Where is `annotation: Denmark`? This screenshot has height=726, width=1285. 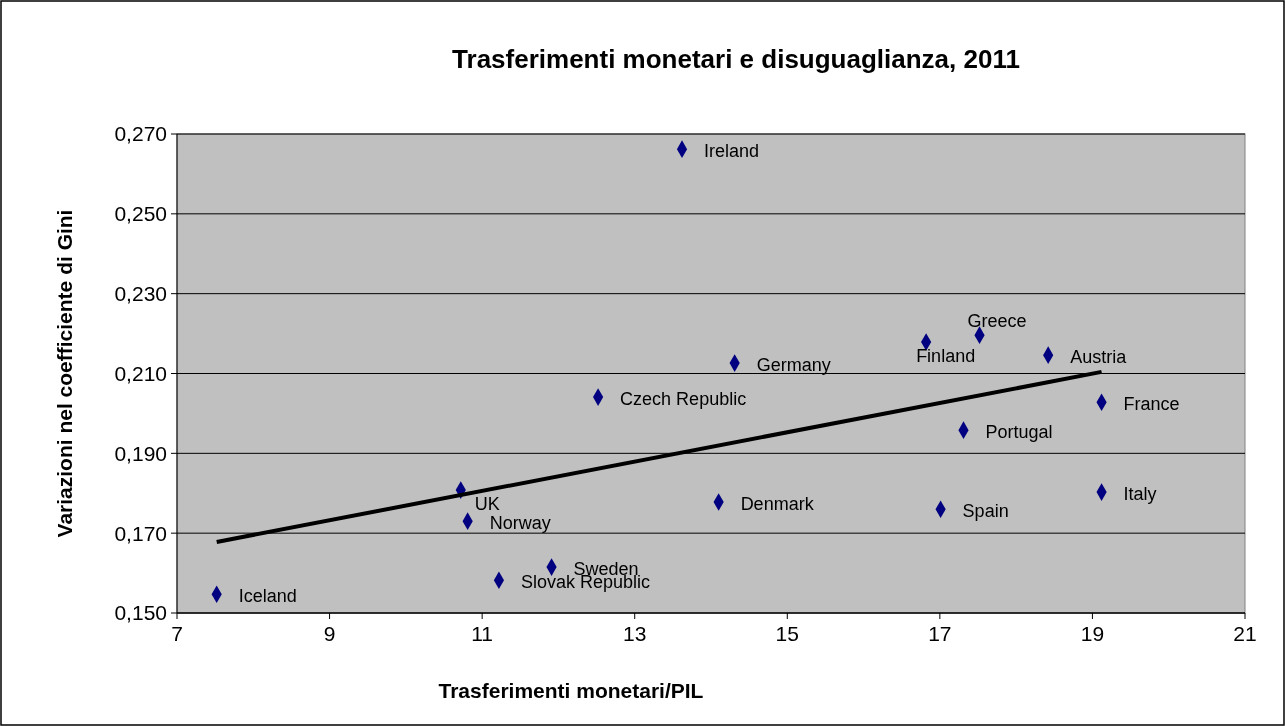 annotation: Denmark is located at coordinates (777, 504).